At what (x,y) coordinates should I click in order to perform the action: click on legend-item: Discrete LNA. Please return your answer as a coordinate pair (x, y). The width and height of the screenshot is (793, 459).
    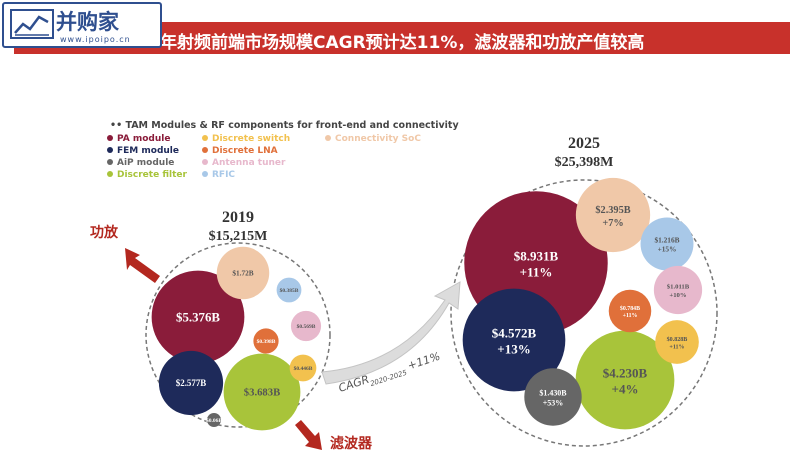
    Looking at the image, I should click on (240, 151).